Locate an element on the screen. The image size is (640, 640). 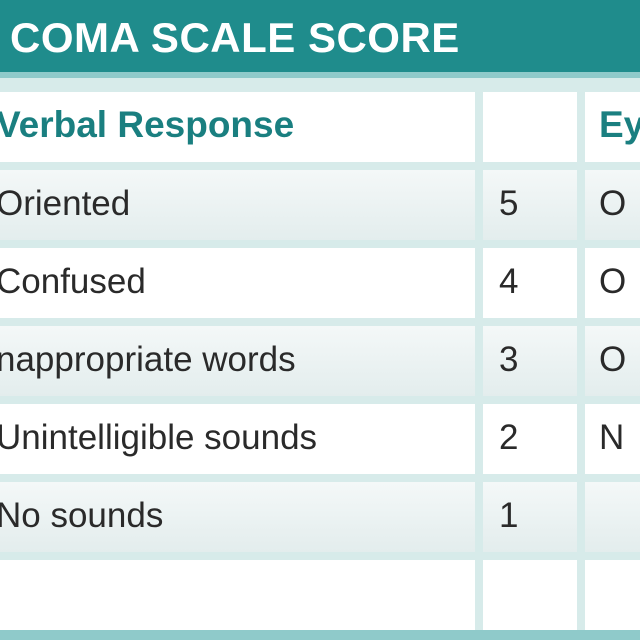
table-row-3-eye-cell: O is located at coordinates (612, 361).